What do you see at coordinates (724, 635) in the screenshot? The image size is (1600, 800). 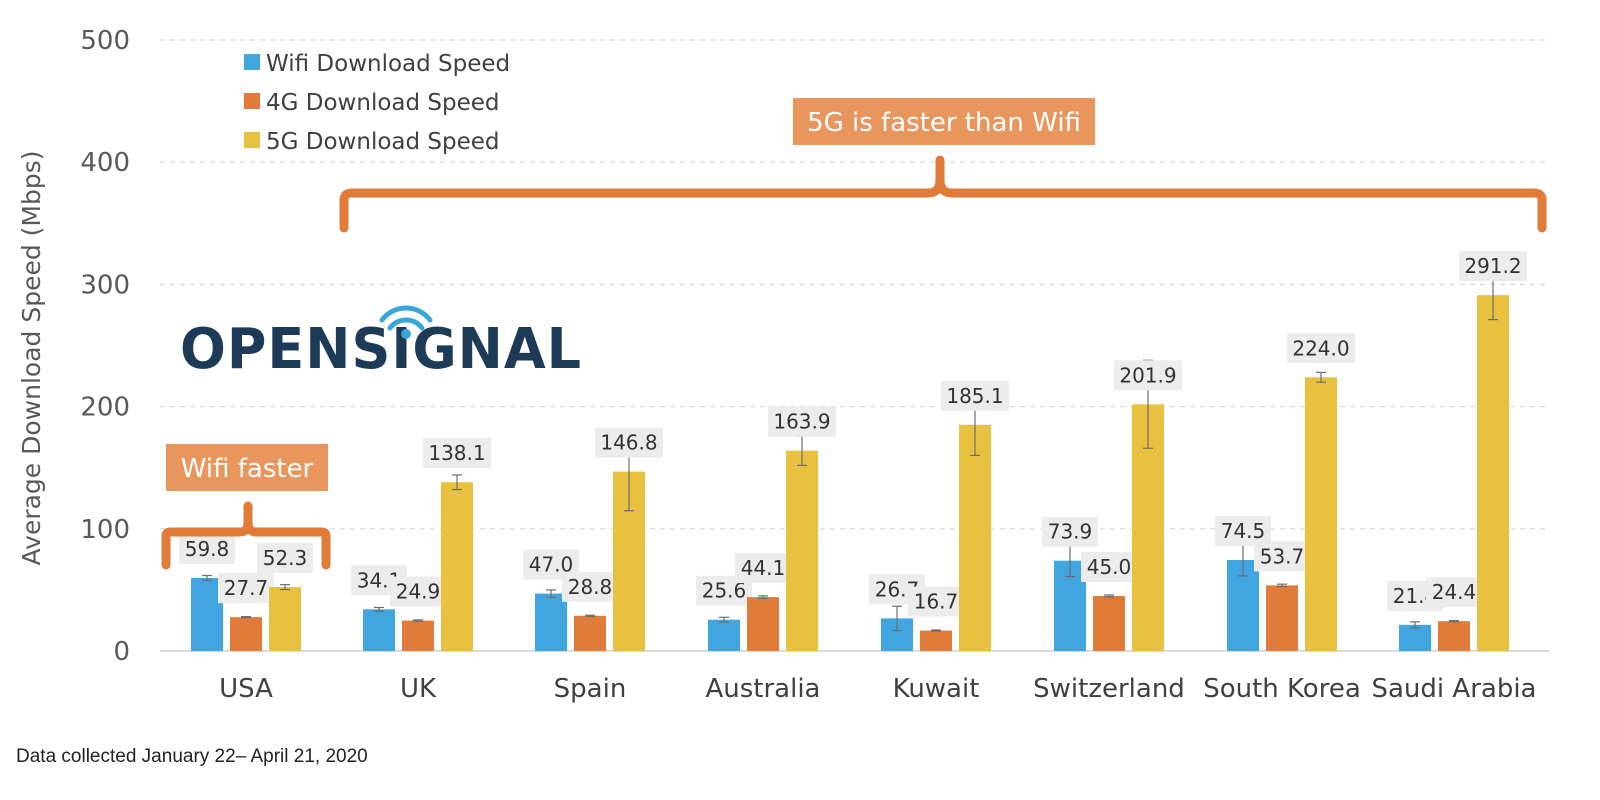 I see `bar-australia-wifi-download-speed` at bounding box center [724, 635].